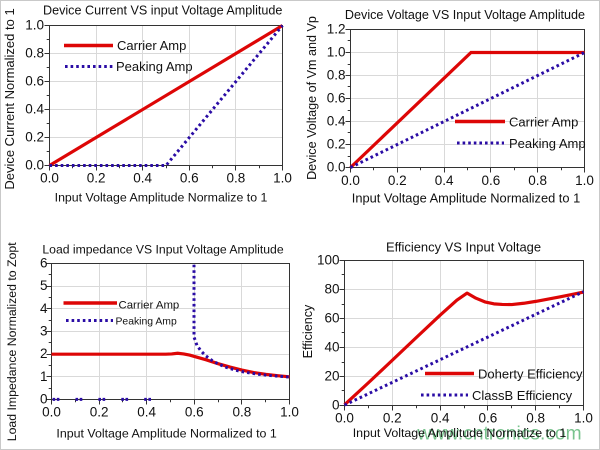 The image size is (600, 450). Describe the element at coordinates (463, 247) in the screenshot. I see `svg-text: Efficiency VS Input Voltage` at that location.